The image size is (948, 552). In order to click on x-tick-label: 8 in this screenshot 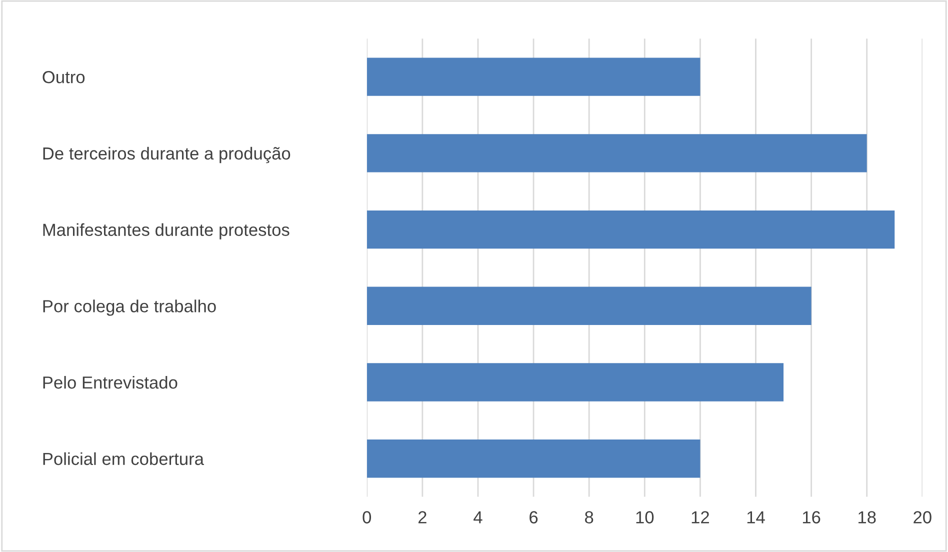, I will do `click(589, 517)`.